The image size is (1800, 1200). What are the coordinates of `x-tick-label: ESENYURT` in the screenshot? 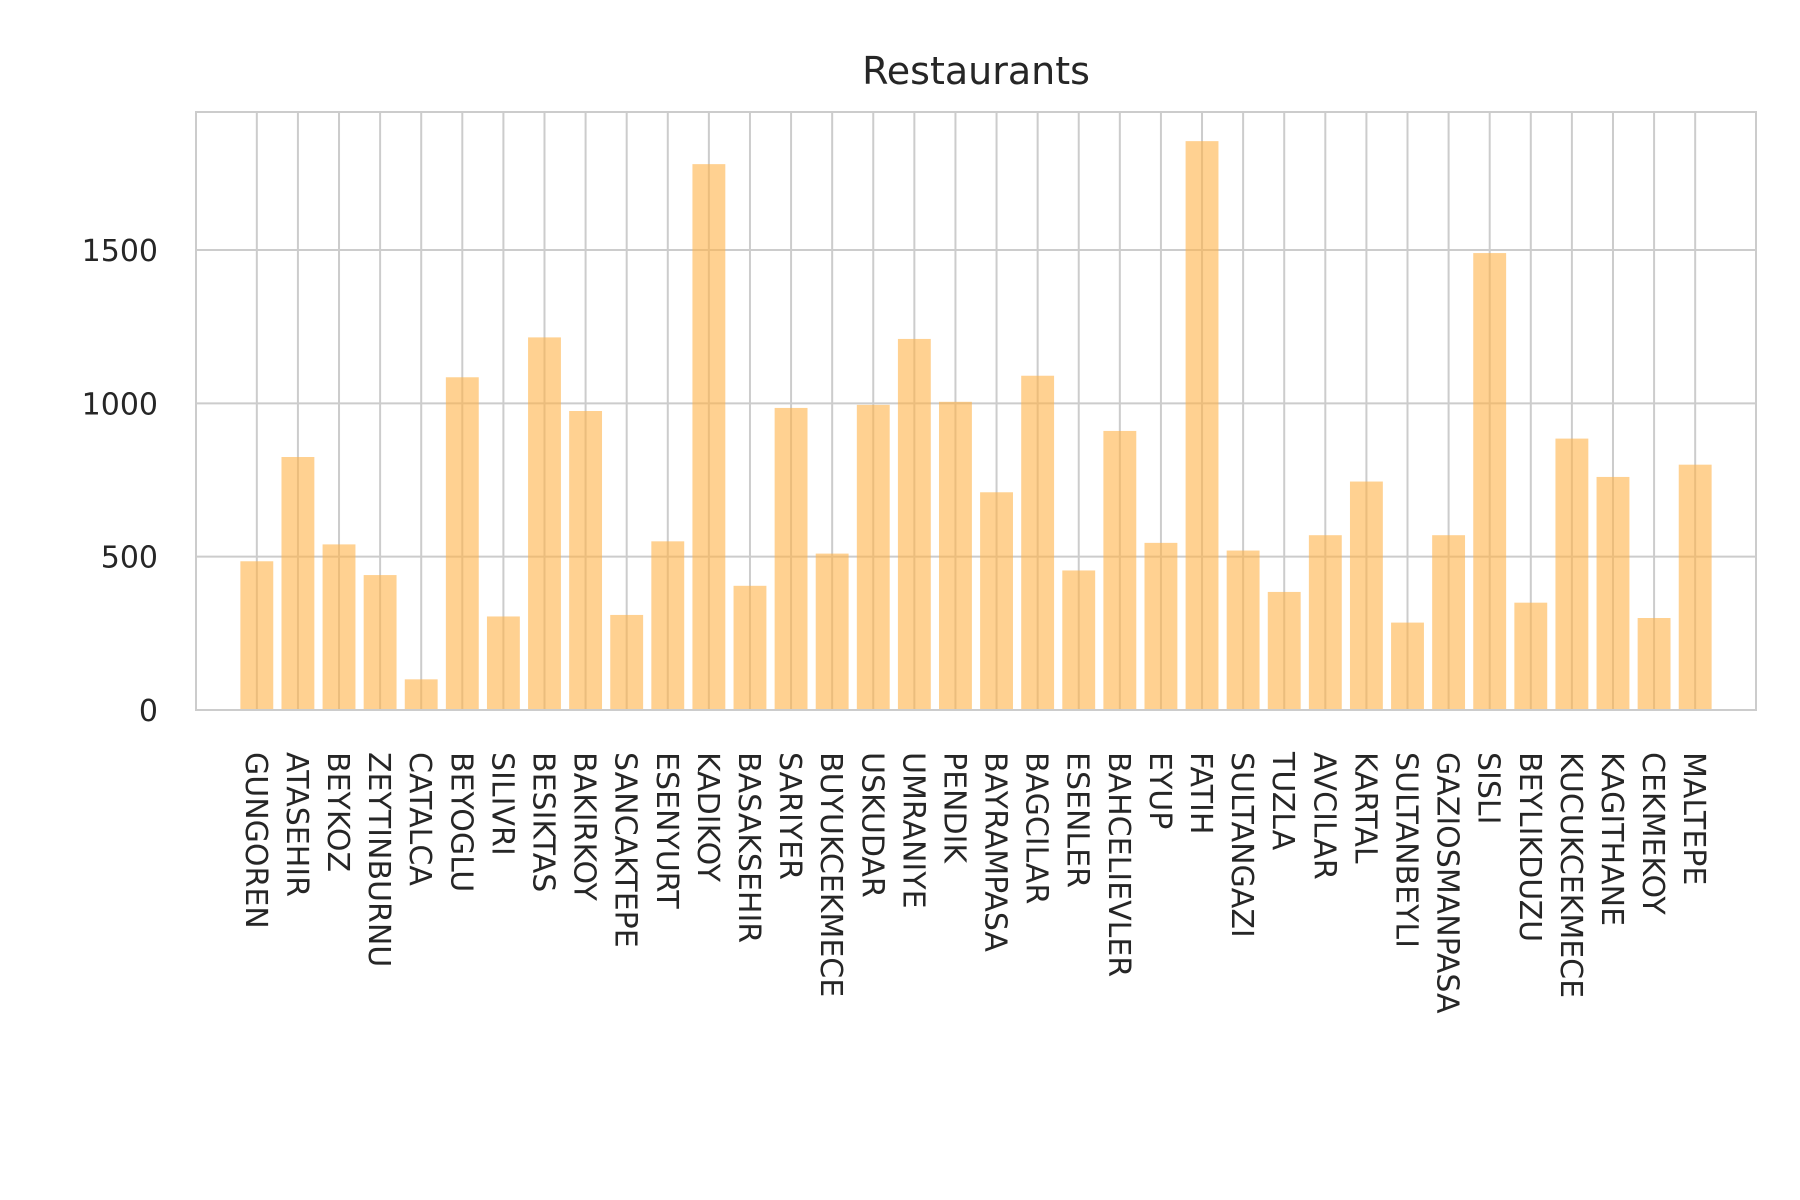 It's located at (666, 830).